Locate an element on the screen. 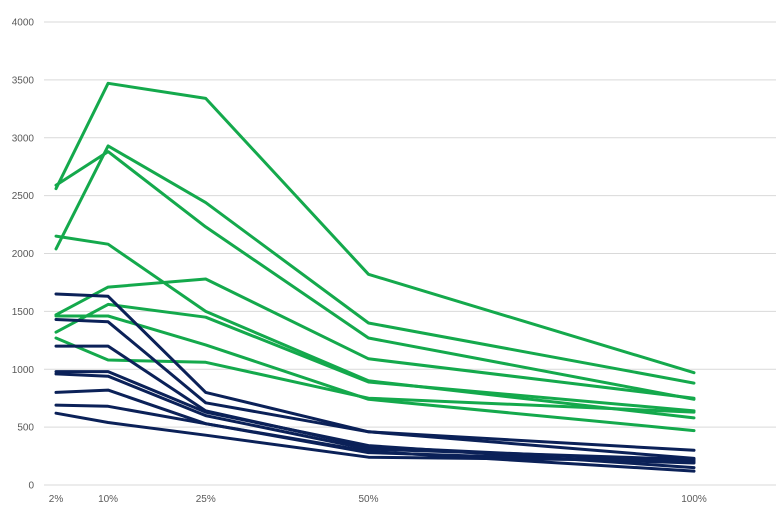 The height and width of the screenshot is (508, 776). y-tick-label: 2500 is located at coordinates (23, 196).